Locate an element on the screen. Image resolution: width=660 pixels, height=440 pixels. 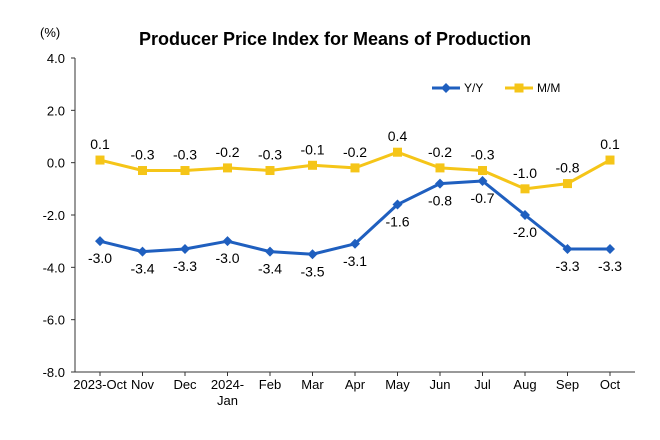
data-label-yy: -3.5 is located at coordinates (312, 271).